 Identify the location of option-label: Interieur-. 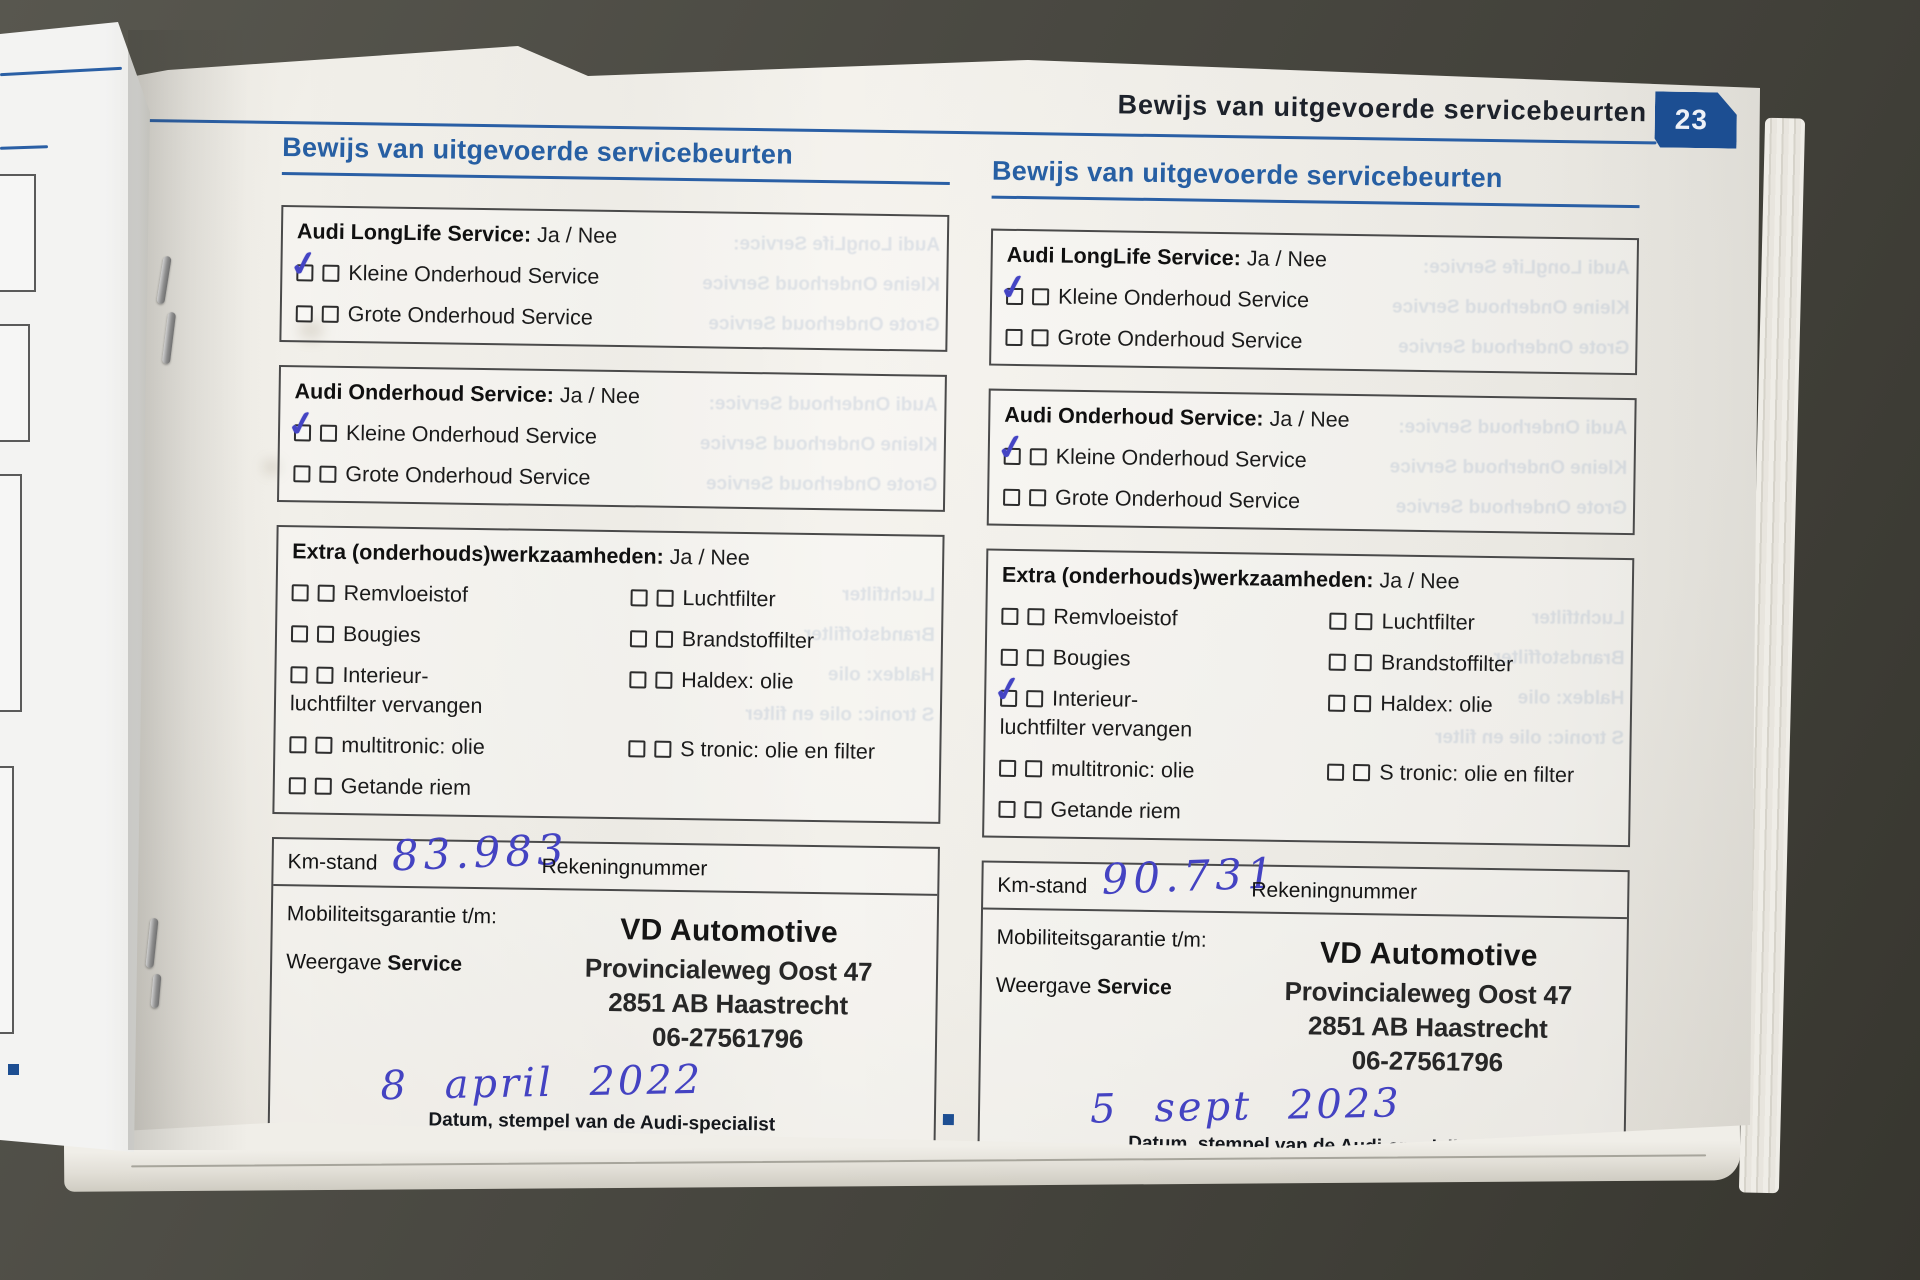
(1095, 699).